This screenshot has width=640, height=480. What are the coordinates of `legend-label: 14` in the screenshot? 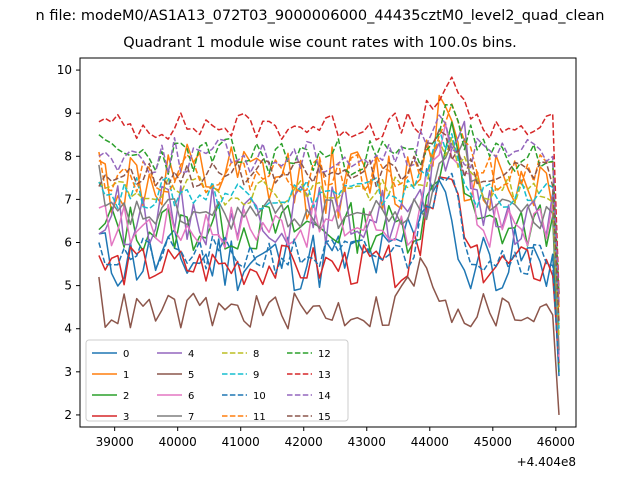 It's located at (324, 396).